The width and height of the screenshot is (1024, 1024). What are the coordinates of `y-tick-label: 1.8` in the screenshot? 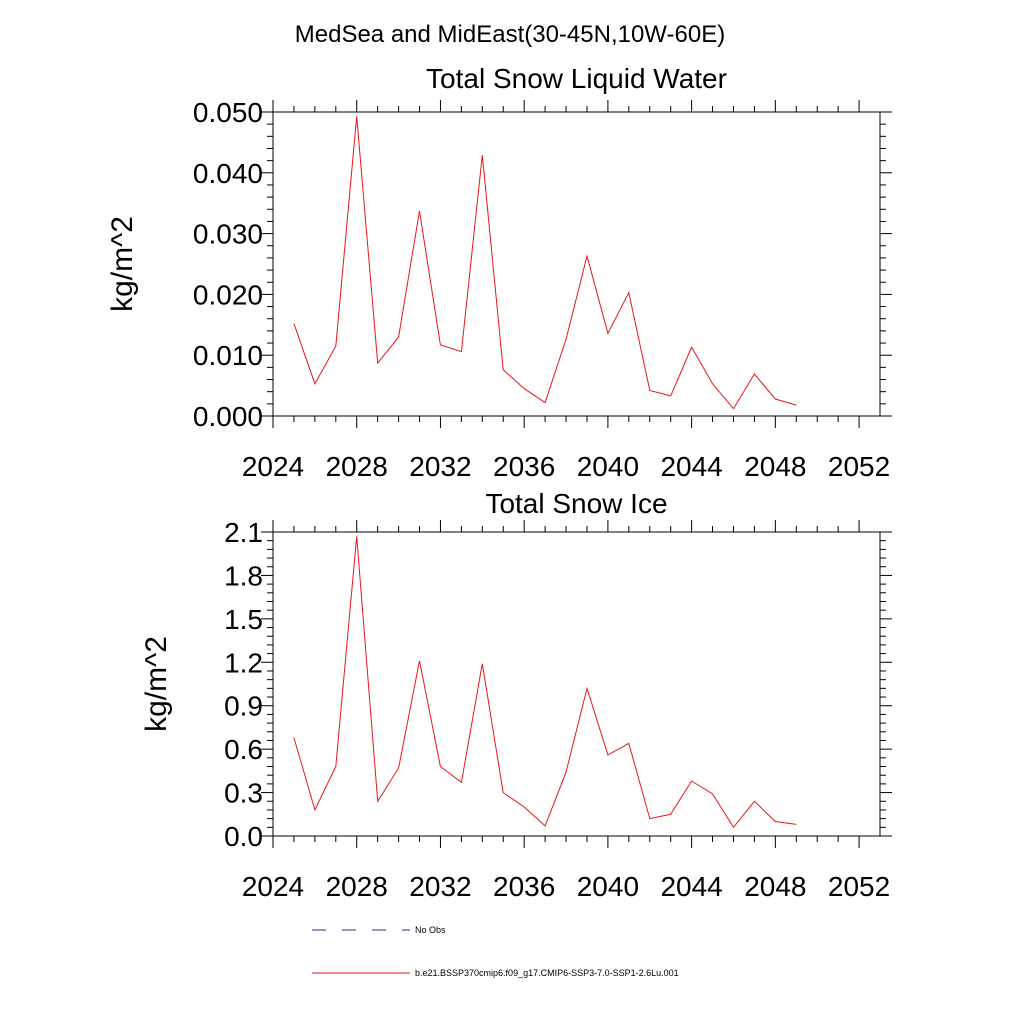 It's located at (243, 575).